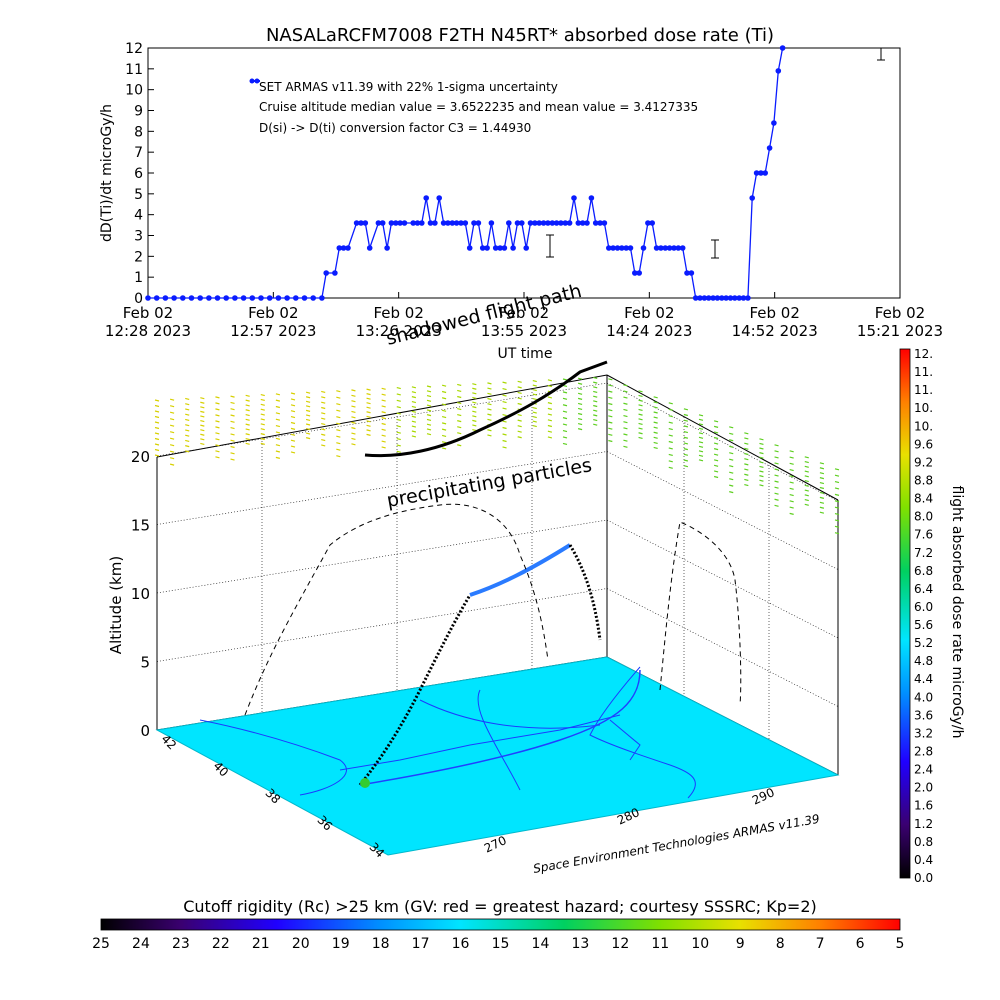  Describe the element at coordinates (923, 860) in the screenshot. I see `right-colorbar-tick-label: 0.4` at that location.